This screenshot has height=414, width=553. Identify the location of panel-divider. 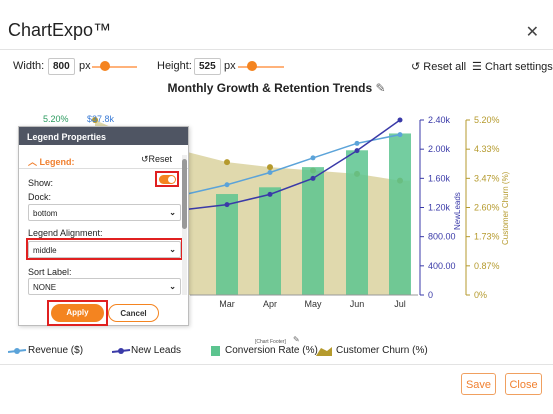
(103, 168).